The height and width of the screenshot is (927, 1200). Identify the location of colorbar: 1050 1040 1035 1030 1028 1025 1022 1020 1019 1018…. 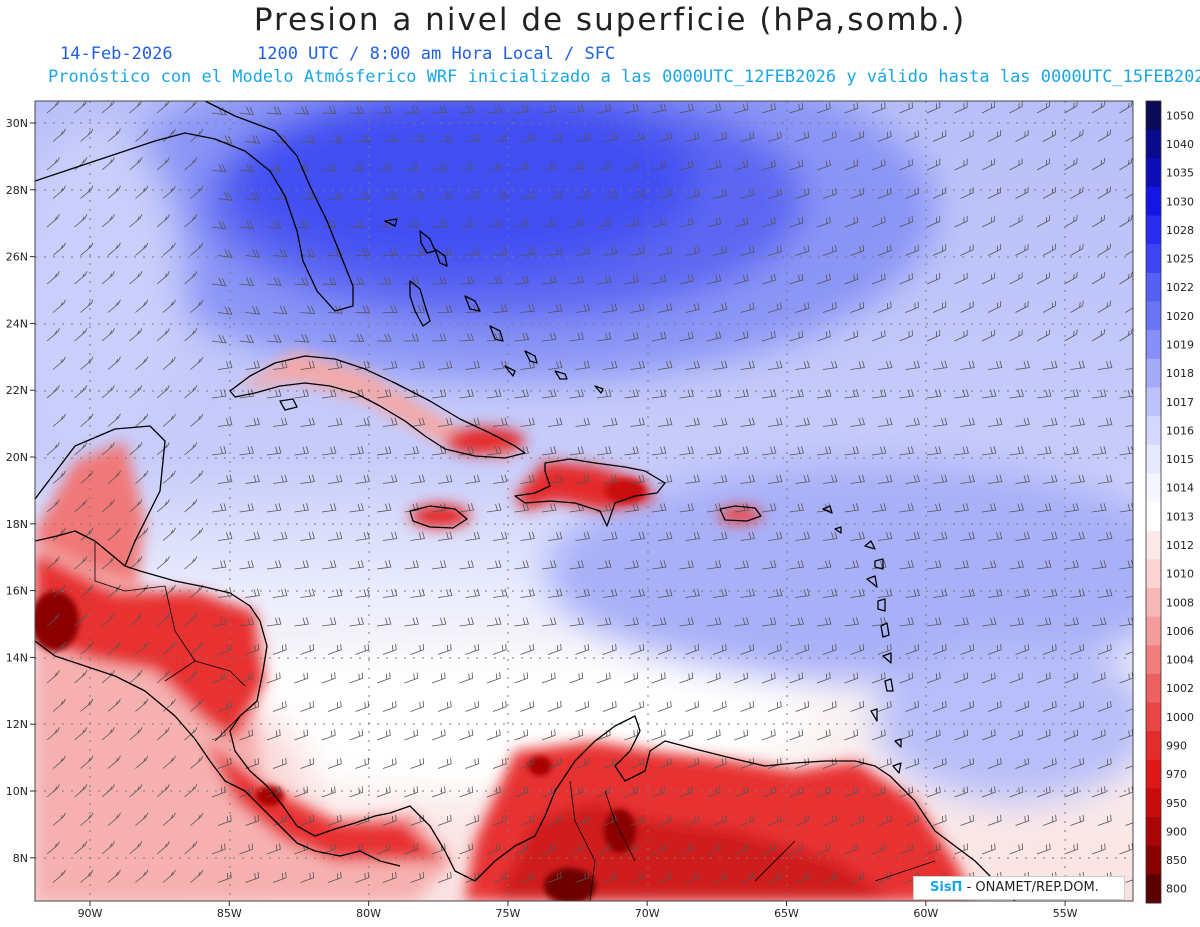
(1169, 502).